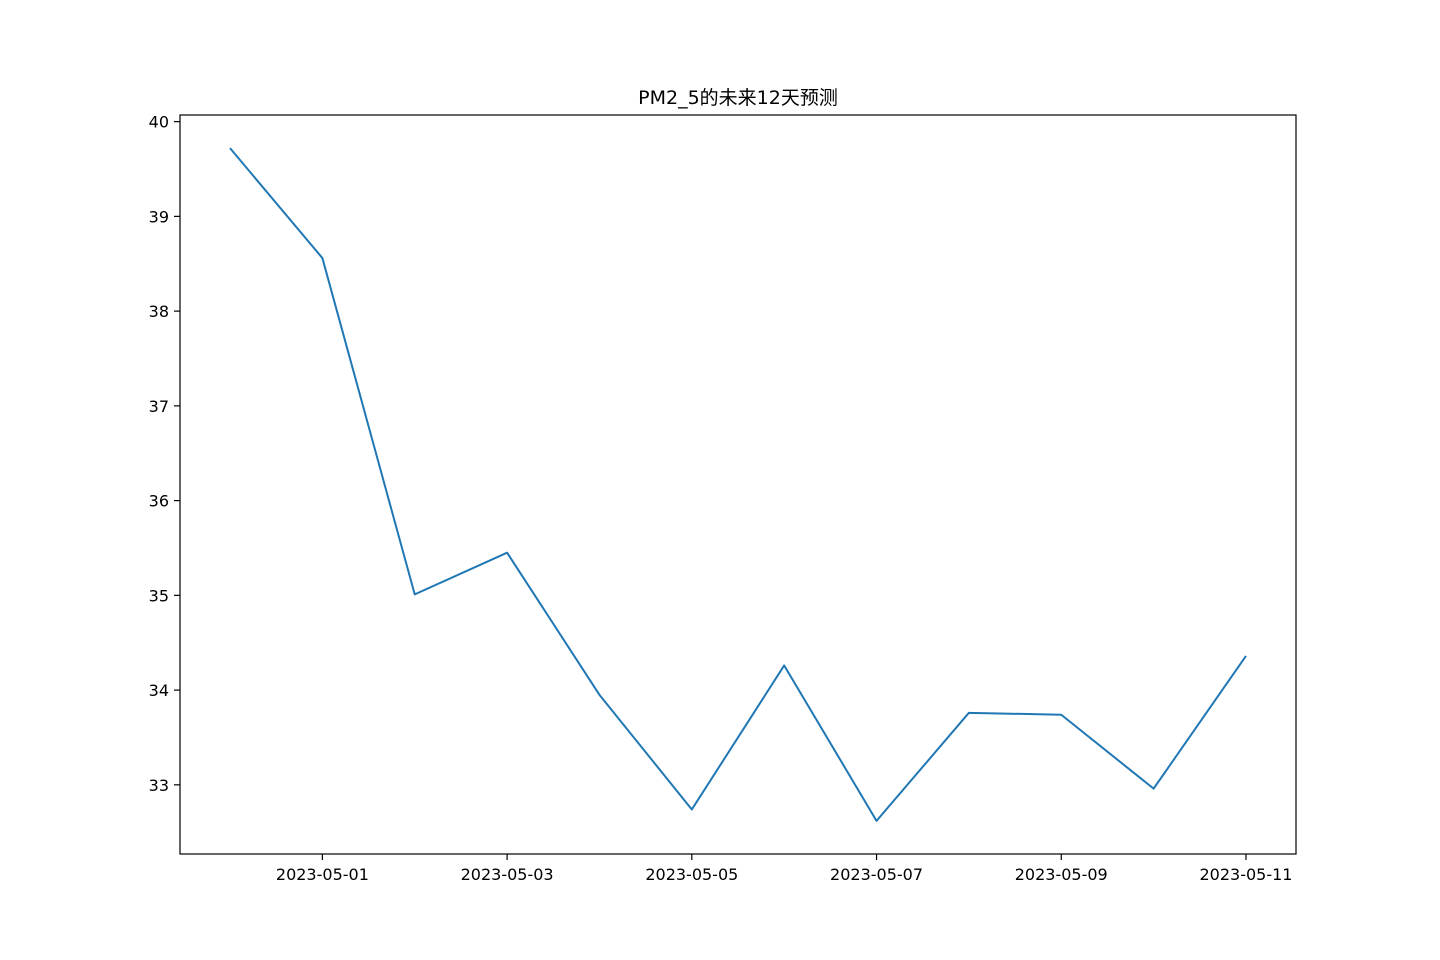  I want to click on y-tick-label: 38, so click(159, 311).